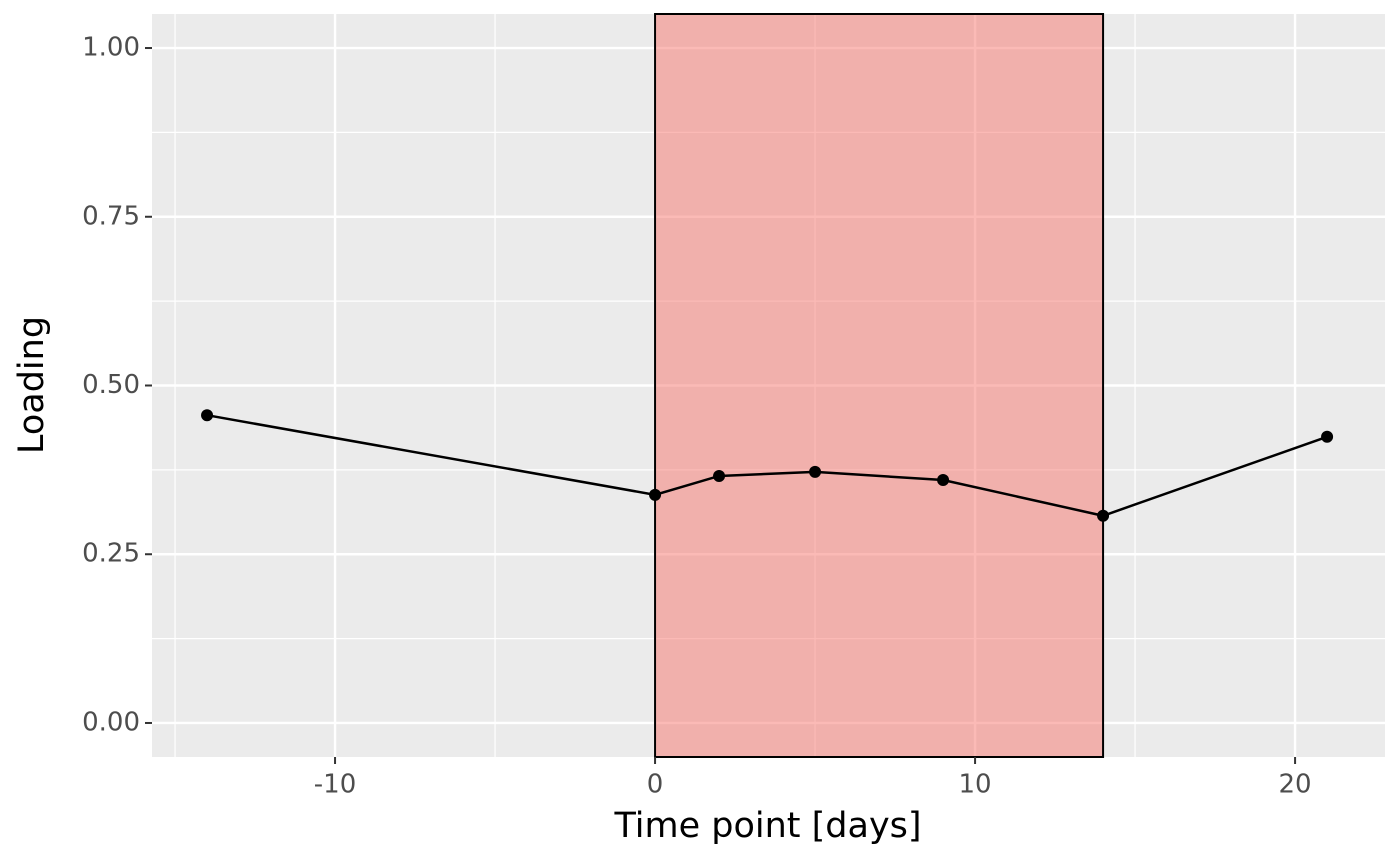 This screenshot has height=865, width=1400. I want to click on x-tick-label: 10, so click(975, 785).